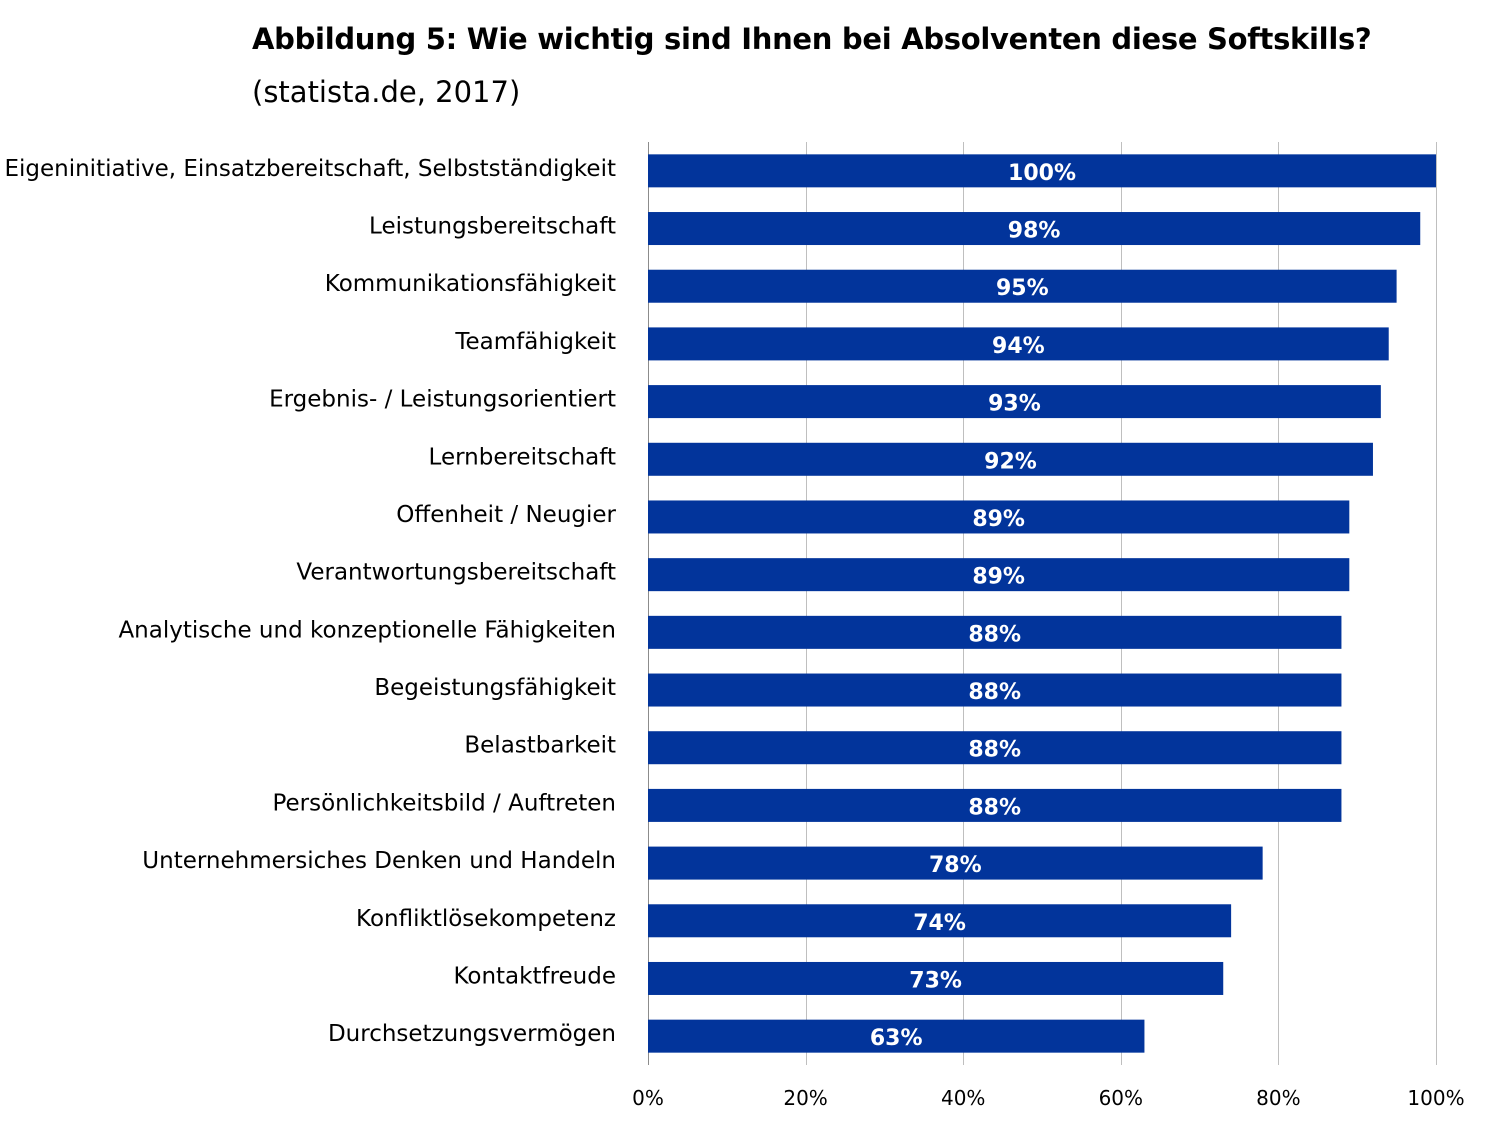 The image size is (1500, 1125). I want to click on data-label: 74%, so click(939, 923).